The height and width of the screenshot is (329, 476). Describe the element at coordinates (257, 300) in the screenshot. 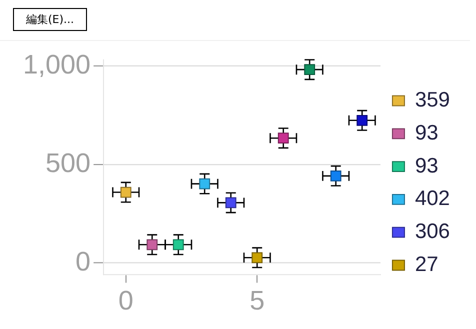

I see `x-tick-label: 5` at that location.